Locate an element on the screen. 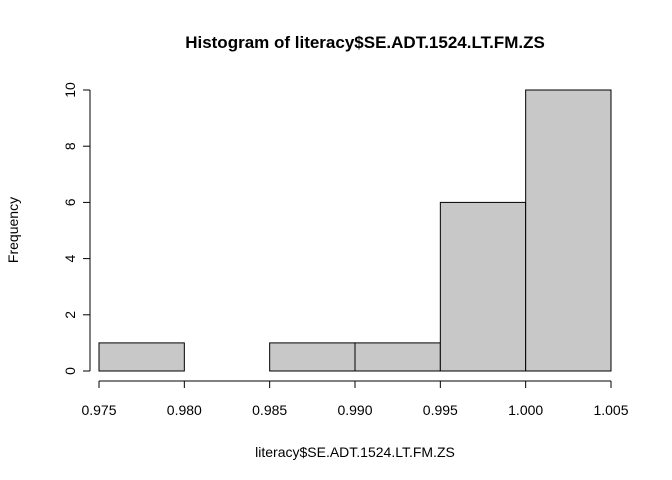 The image size is (672, 480). x-tick-label-2: 0.985 is located at coordinates (269, 410).